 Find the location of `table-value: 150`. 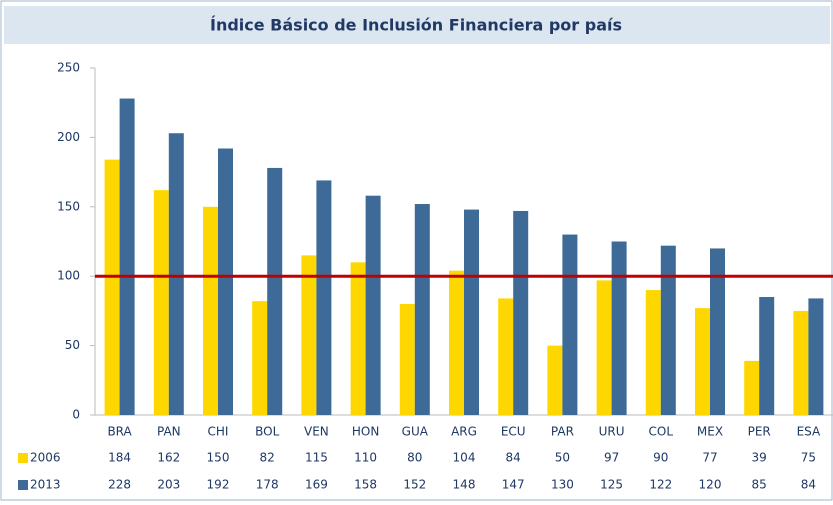

table-value: 150 is located at coordinates (218, 458).